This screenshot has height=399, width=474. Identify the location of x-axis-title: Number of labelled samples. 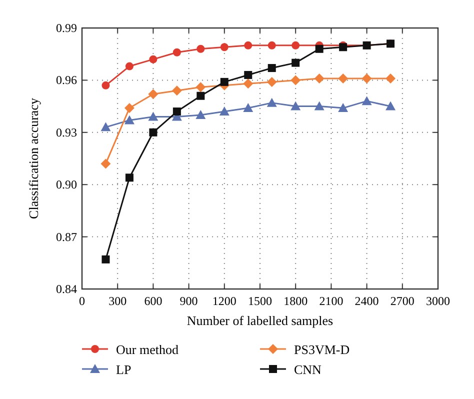
(260, 320).